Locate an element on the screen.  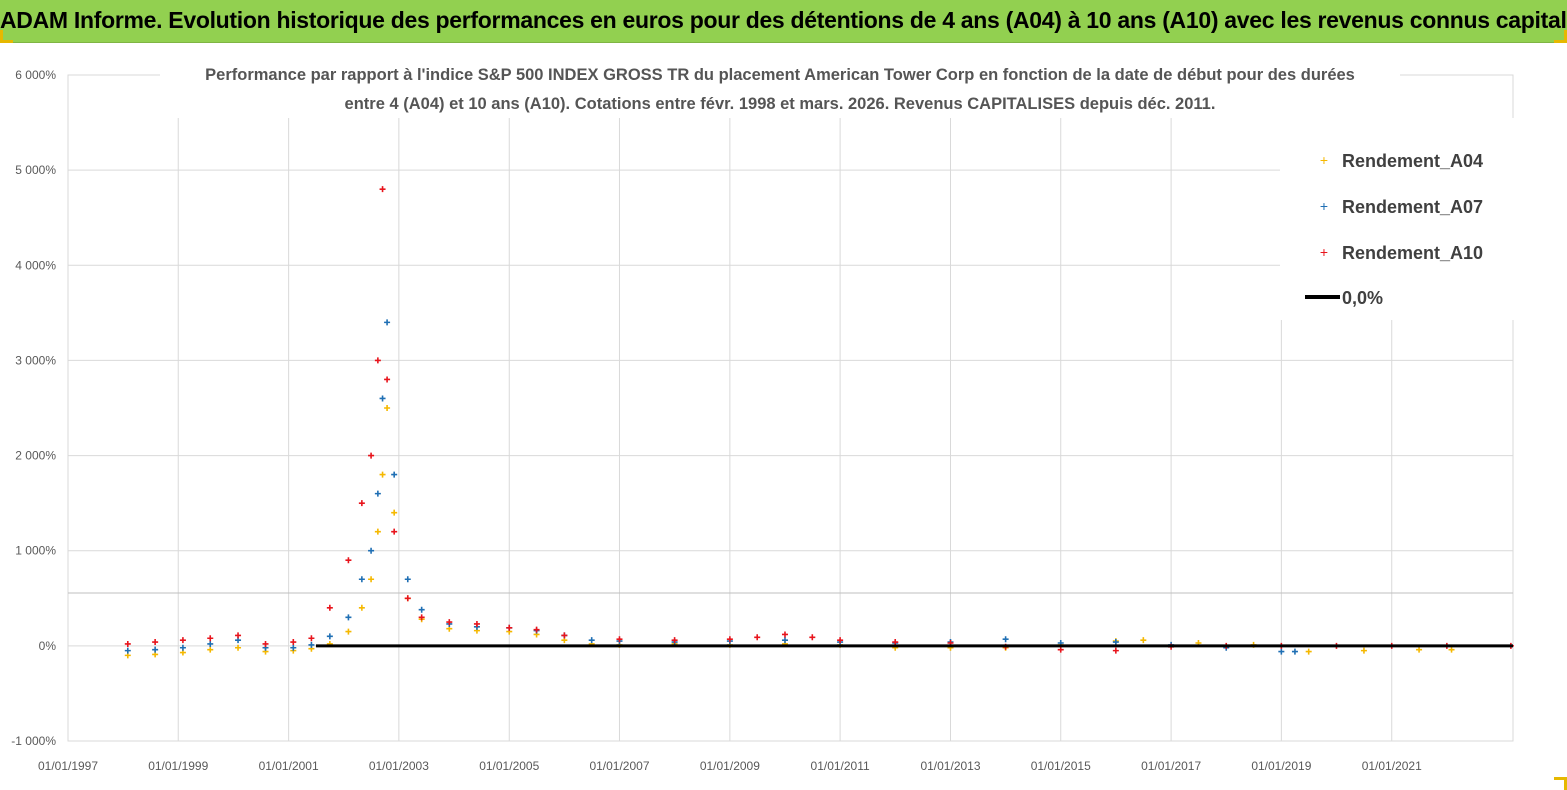
x-tick-label: 01/01/2009 is located at coordinates (730, 766).